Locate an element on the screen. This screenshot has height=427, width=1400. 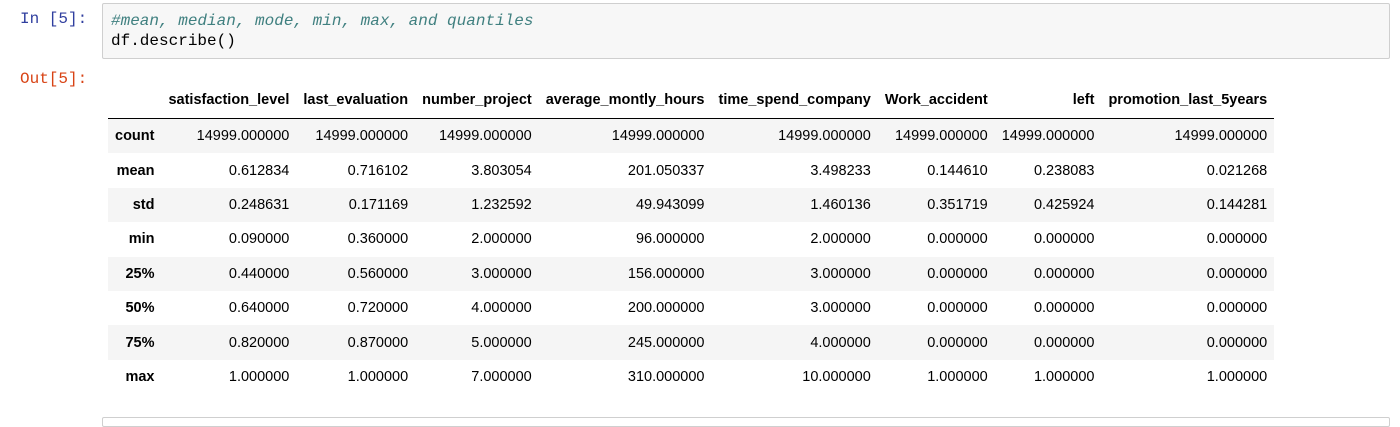
column-header: number_project is located at coordinates (477, 100).